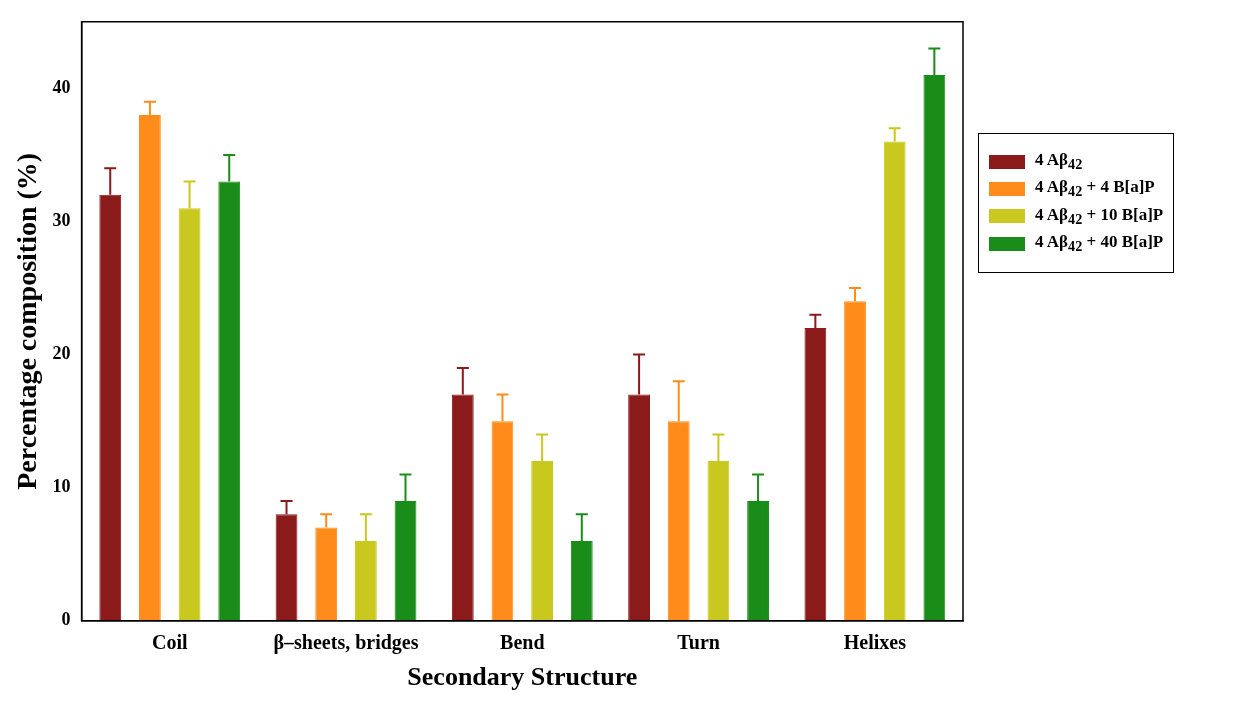  I want to click on x-axis-title: Secondary Structure, so click(522, 677).